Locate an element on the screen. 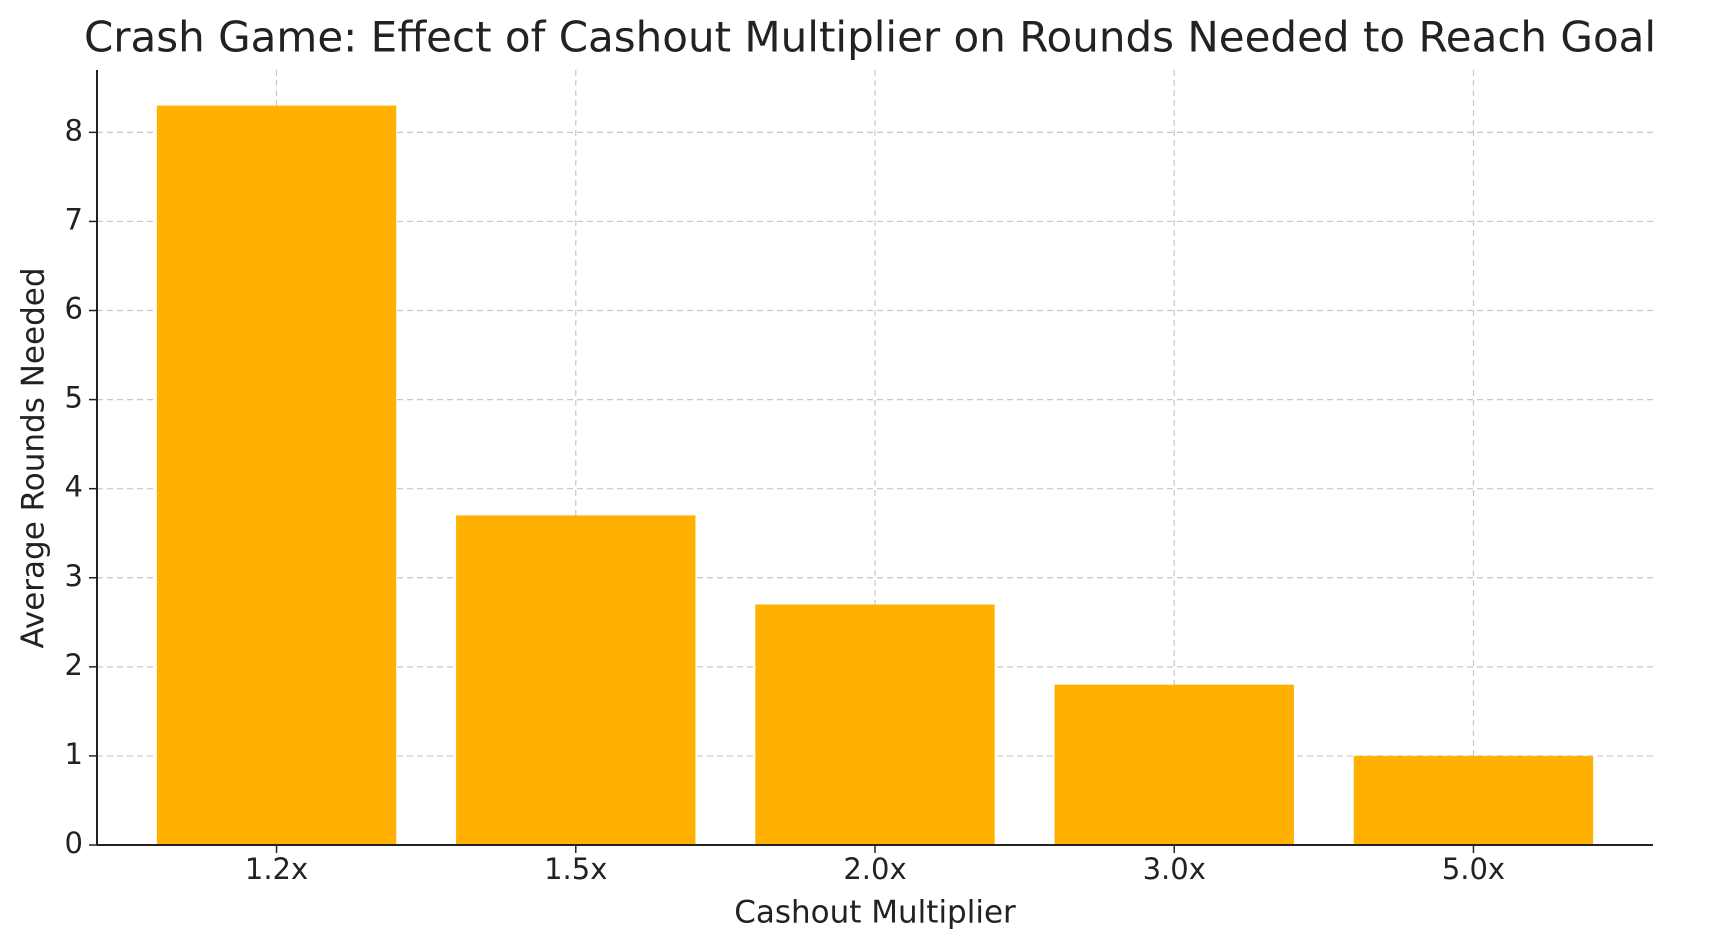  y-tick-label: 3 is located at coordinates (74, 576).